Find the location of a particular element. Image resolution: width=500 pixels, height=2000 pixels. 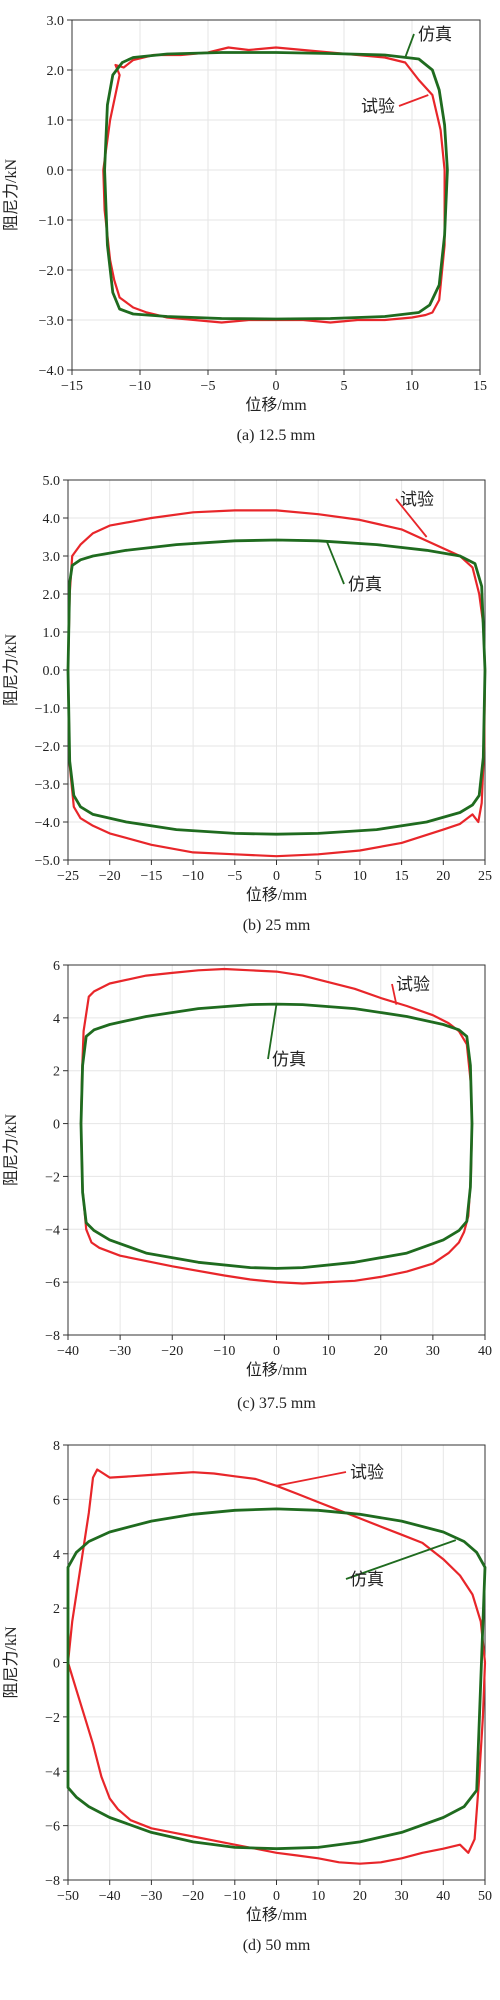

x-tick-label: −40 is located at coordinates (110, 1896).